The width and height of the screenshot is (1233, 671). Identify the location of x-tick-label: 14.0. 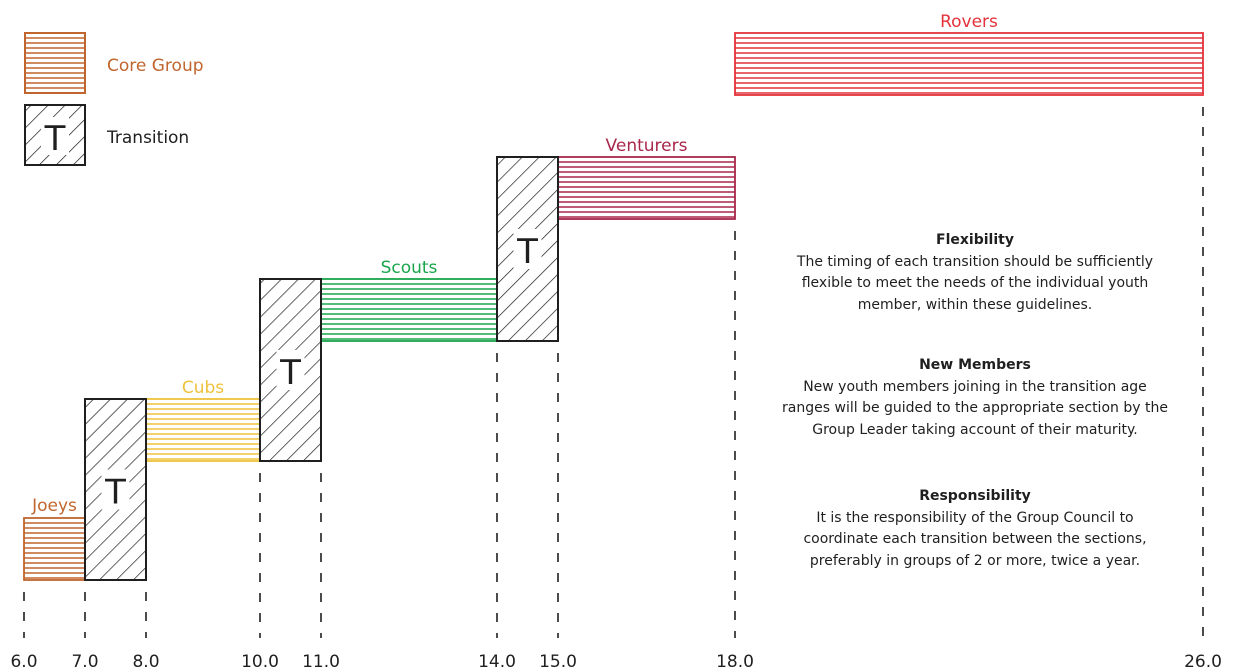
(497, 661).